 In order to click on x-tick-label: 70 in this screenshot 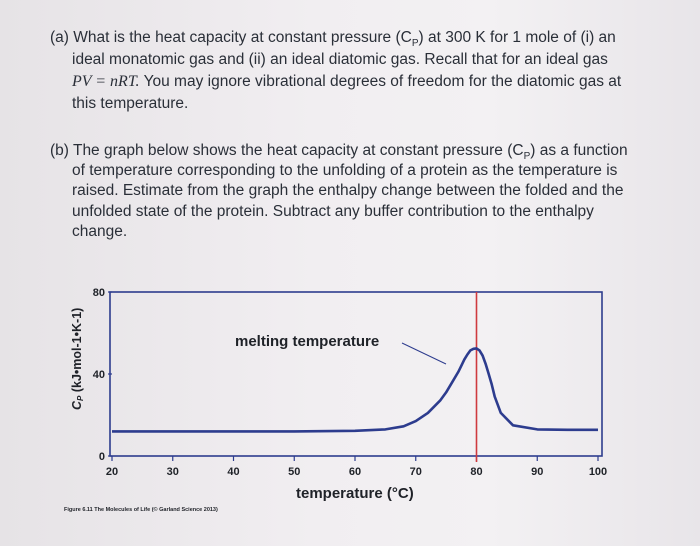, I will do `click(416, 472)`.